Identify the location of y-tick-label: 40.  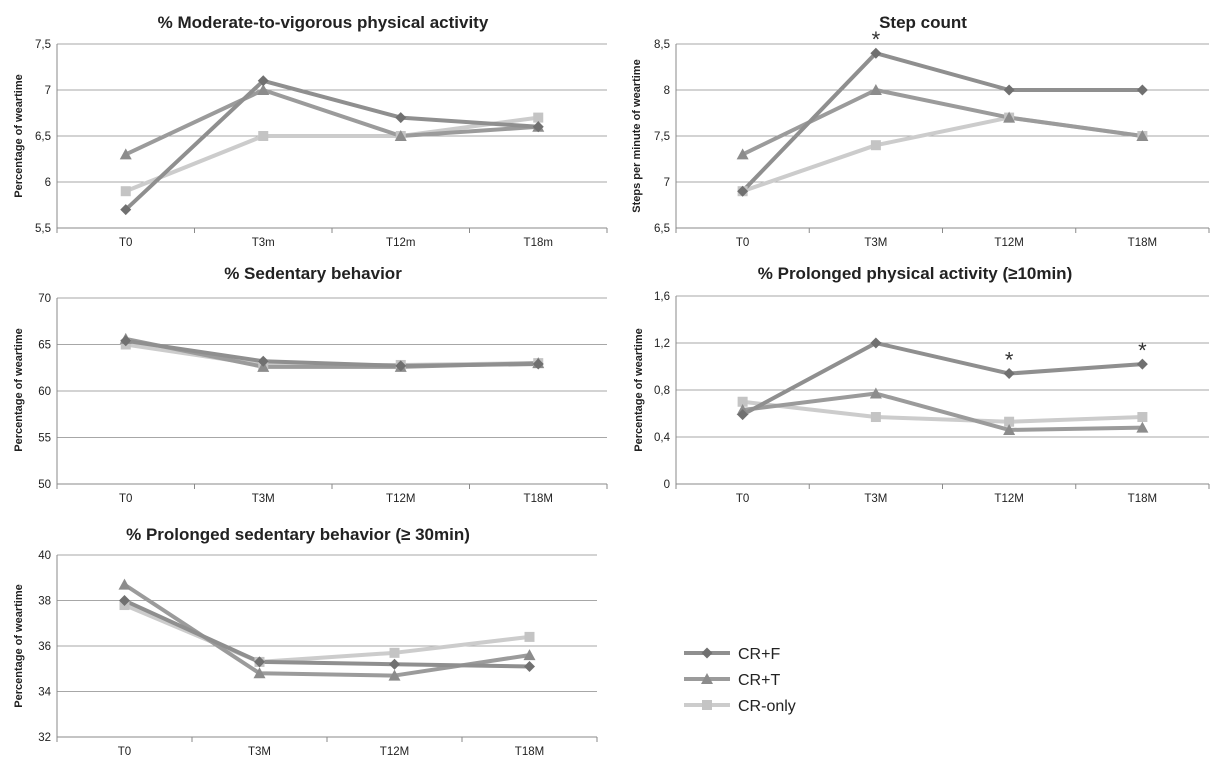
(44, 556).